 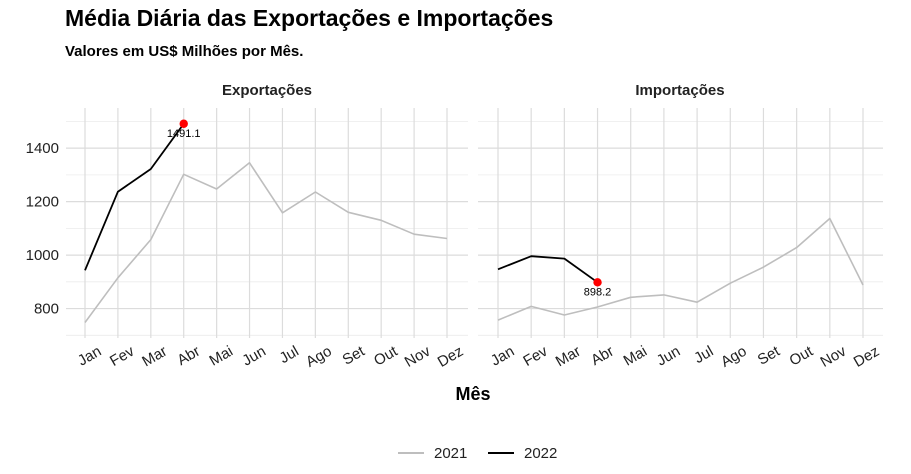 What do you see at coordinates (184, 134) in the screenshot?
I see `highlight-label: 1491.1` at bounding box center [184, 134].